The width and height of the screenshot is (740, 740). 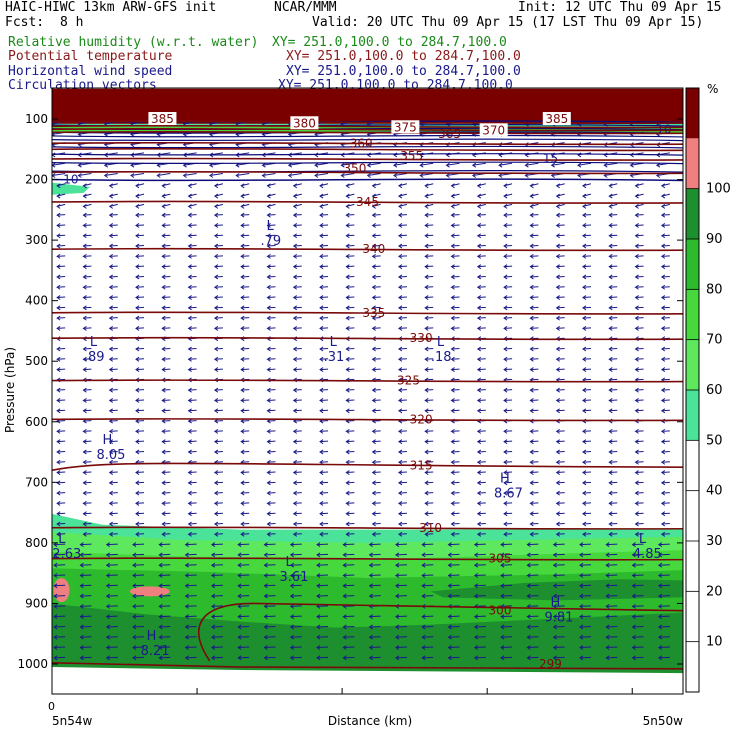 What do you see at coordinates (155, 651) in the screenshot?
I see `extremum-value: 8.21` at bounding box center [155, 651].